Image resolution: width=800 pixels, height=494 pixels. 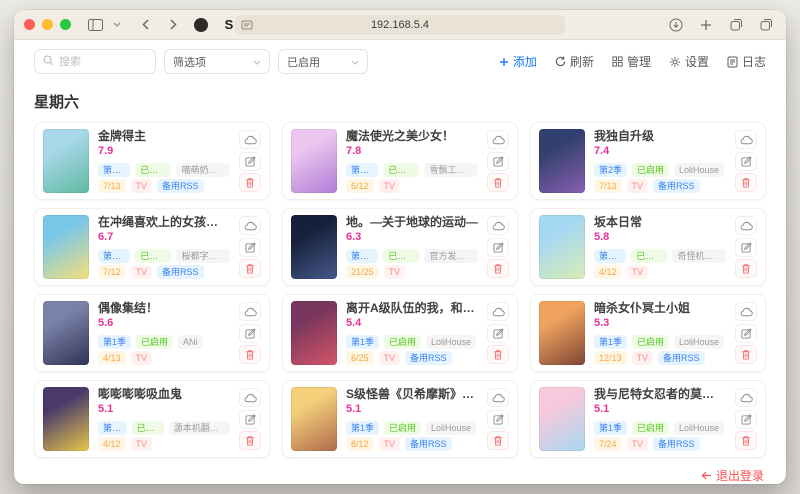 What do you see at coordinates (47, 24) in the screenshot?
I see `minimize-window-button` at bounding box center [47, 24].